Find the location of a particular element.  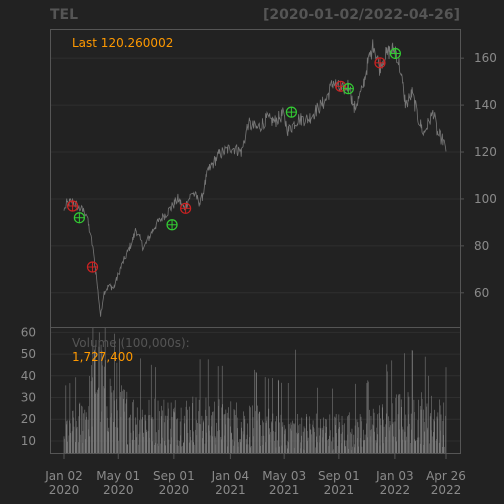

sell-signal-marker is located at coordinates (380, 63).